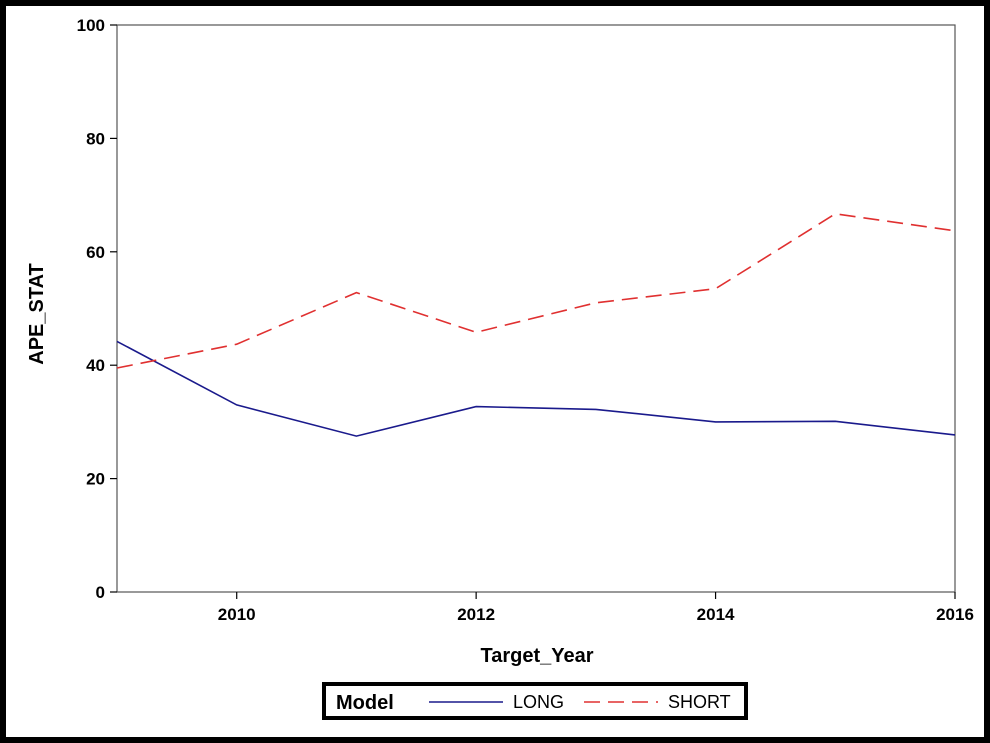 The image size is (990, 743). What do you see at coordinates (95, 252) in the screenshot?
I see `y-tick-label: 60` at bounding box center [95, 252].